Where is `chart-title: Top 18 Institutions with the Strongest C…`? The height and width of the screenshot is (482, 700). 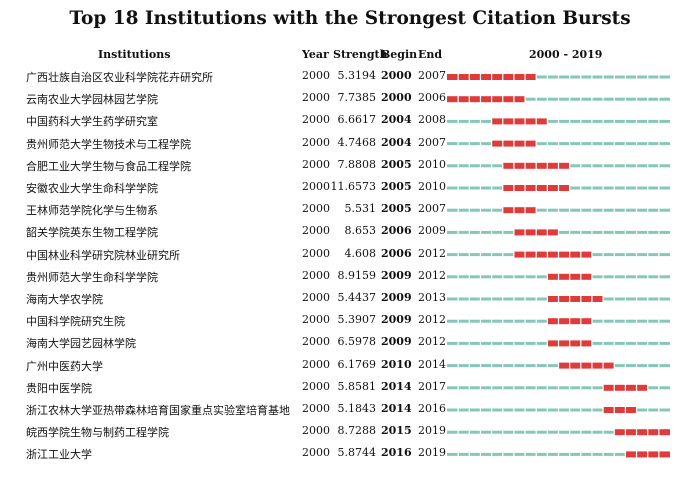
chart-title: Top 18 Institutions with the Strongest C… is located at coordinates (350, 18).